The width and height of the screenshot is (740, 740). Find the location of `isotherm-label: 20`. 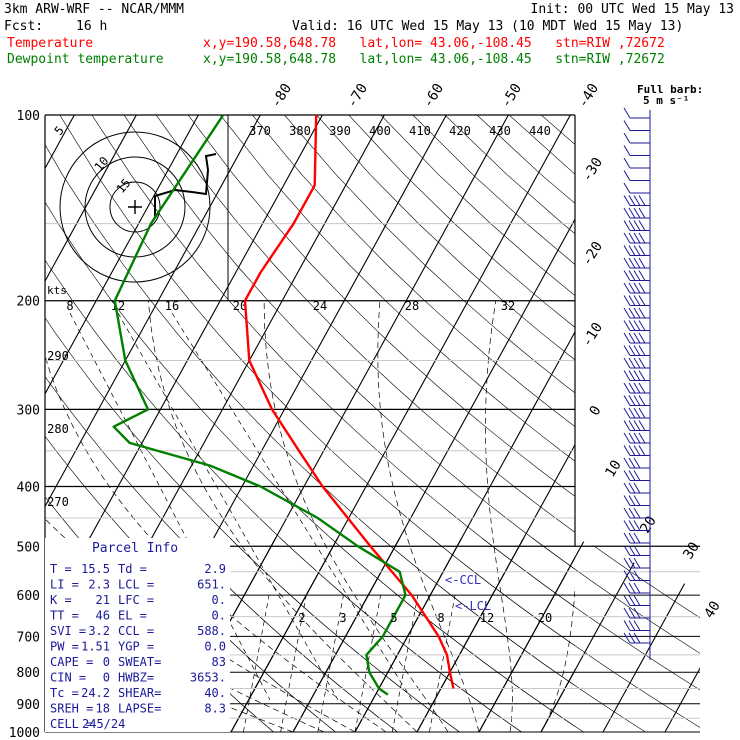

isotherm-label: 20 is located at coordinates (648, 524).